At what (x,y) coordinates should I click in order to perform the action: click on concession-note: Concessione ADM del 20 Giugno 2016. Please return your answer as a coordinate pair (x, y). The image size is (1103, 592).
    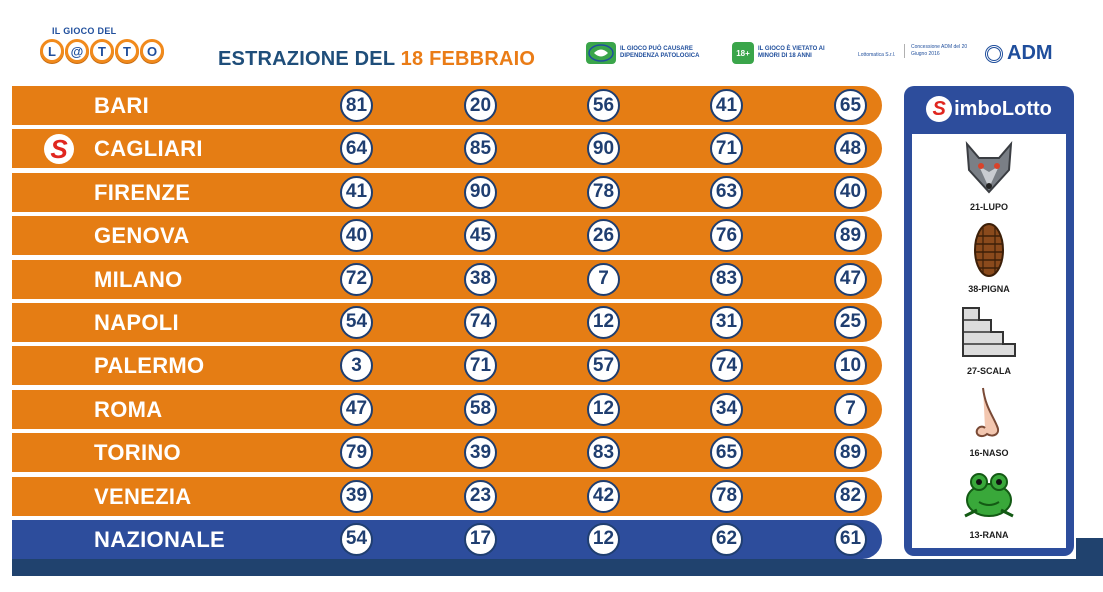
    Looking at the image, I should click on (937, 51).